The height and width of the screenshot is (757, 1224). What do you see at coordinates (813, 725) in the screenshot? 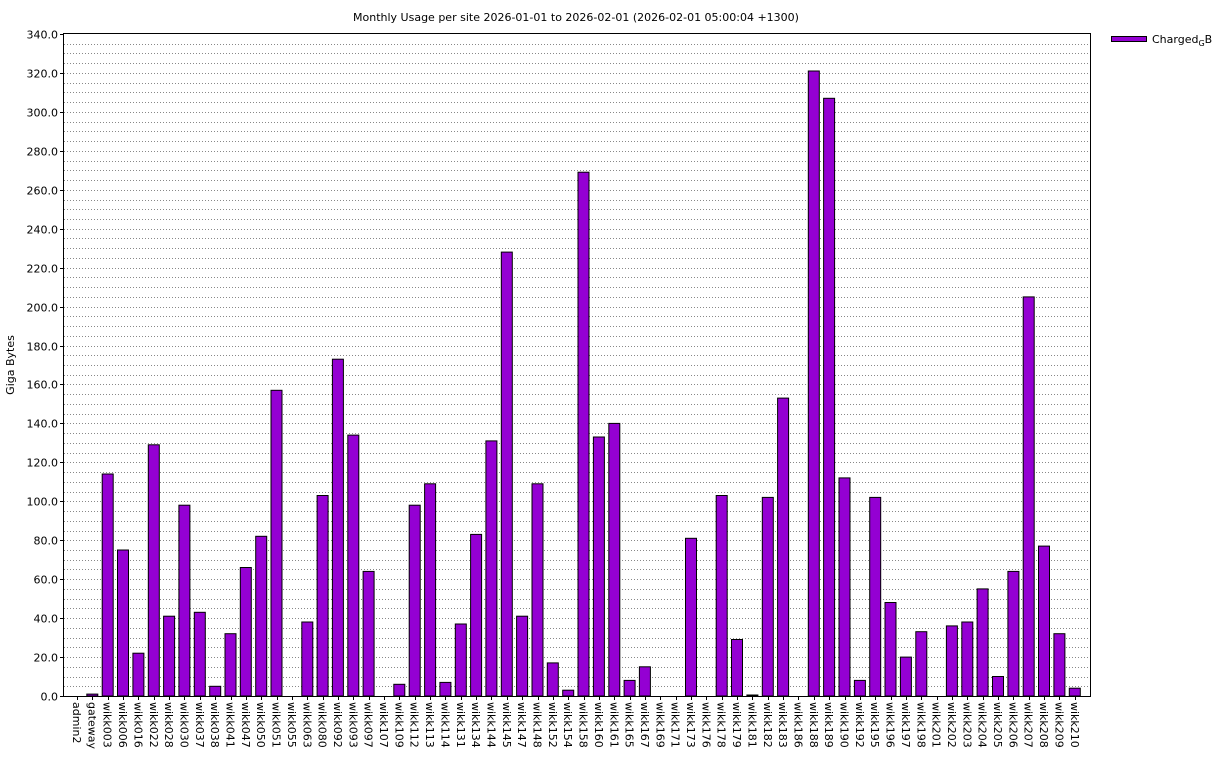
I see `x-tick-label: wikk188` at bounding box center [813, 725].